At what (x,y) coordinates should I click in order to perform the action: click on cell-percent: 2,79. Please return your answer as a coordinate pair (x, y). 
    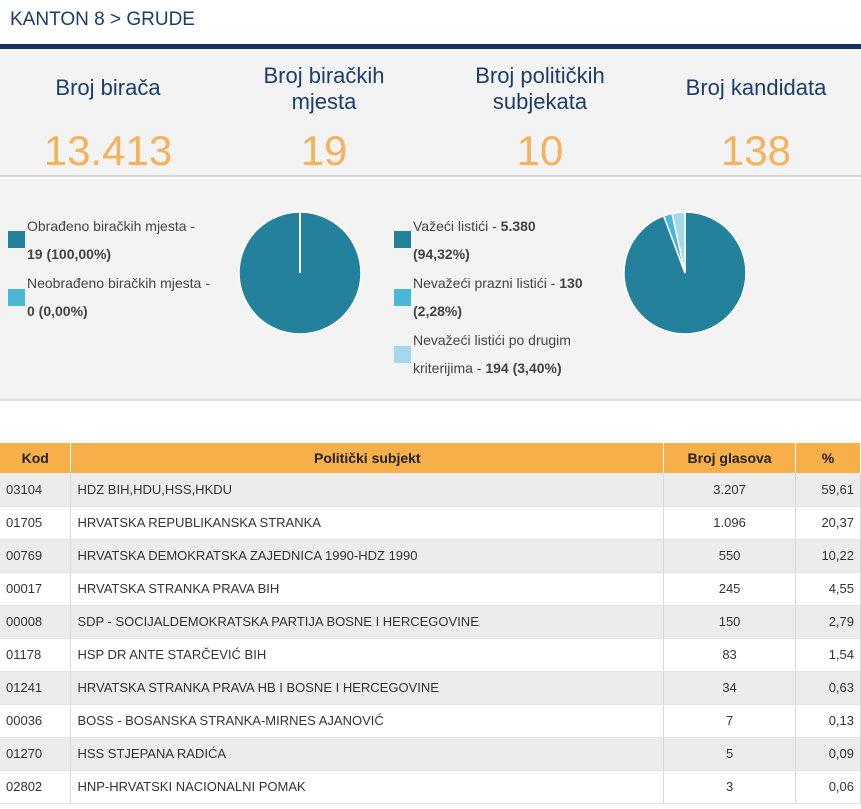
    Looking at the image, I should click on (828, 622).